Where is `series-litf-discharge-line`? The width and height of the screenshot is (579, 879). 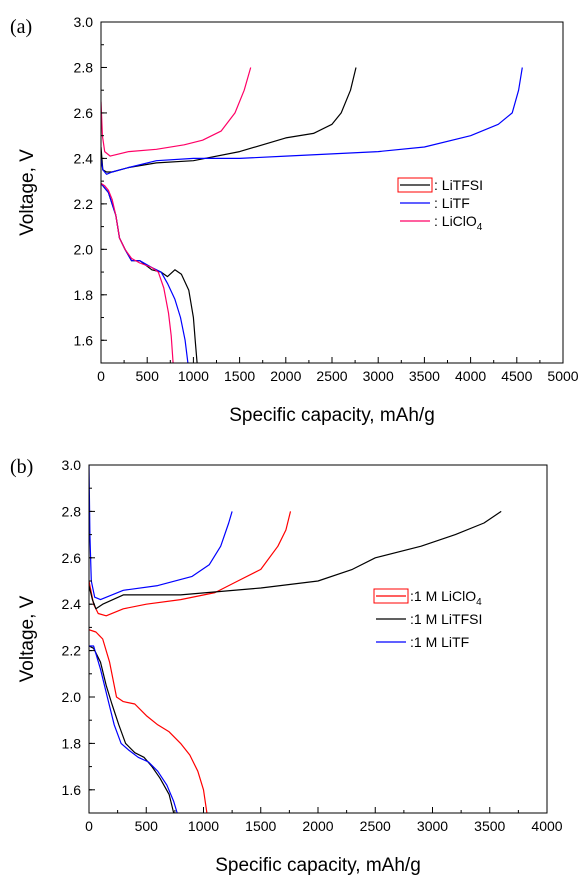
series-litf-discharge-line is located at coordinates (145, 273).